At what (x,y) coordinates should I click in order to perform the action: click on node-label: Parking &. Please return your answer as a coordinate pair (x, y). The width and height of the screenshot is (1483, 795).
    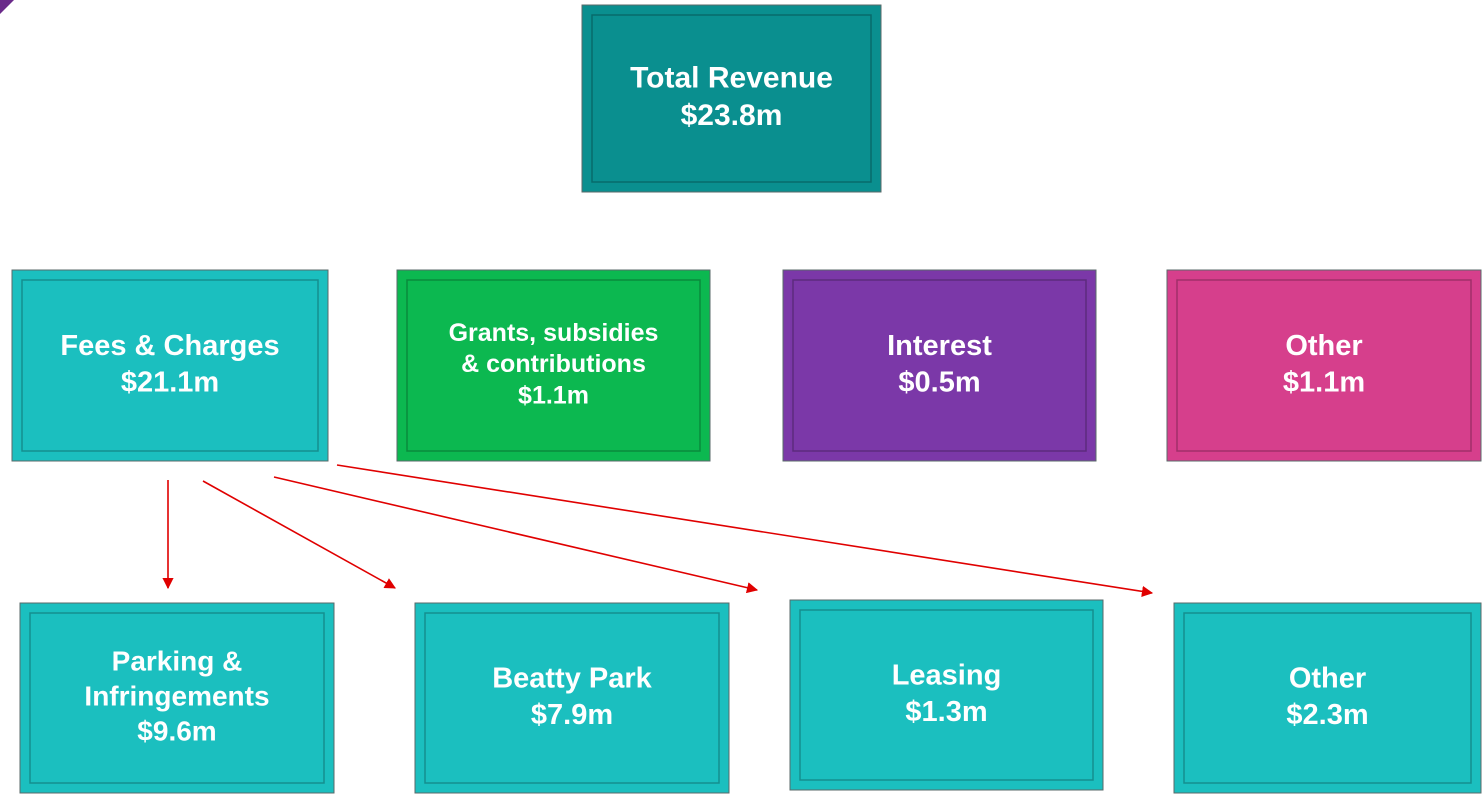
    Looking at the image, I should click on (177, 660).